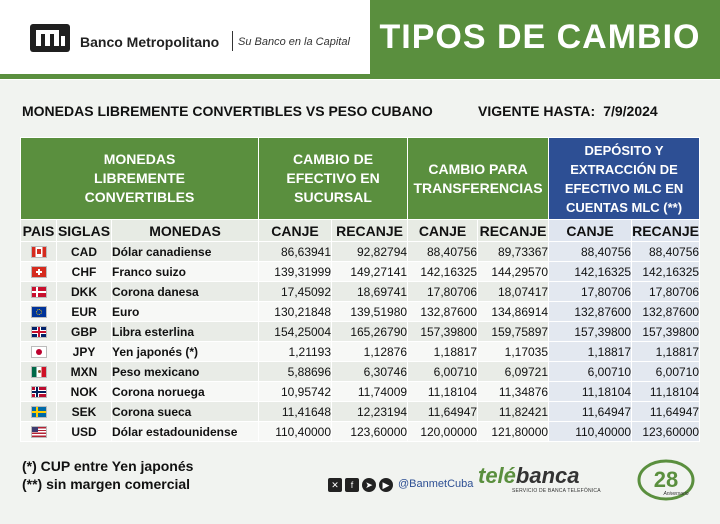  I want to click on social-links: ✕ f ➤ ▶, so click(362, 485).